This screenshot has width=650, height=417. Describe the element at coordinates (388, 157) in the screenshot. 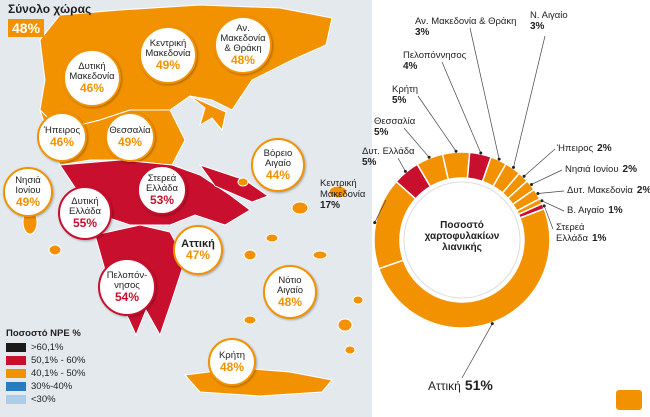

I see `donut-label: Δυτ. Ελλάδα 5%` at that location.